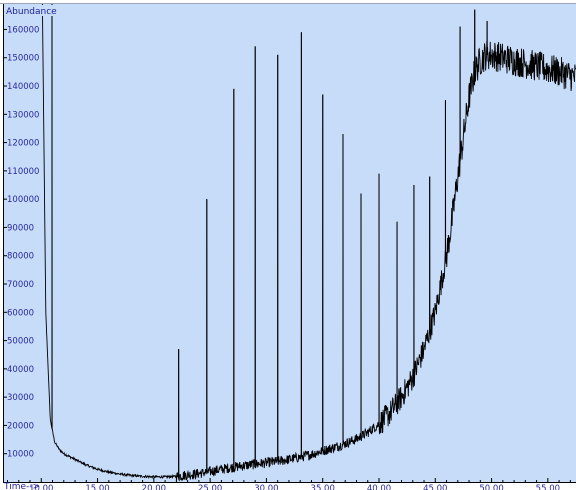  Describe the element at coordinates (323, 487) in the screenshot. I see `x-tick-label: 35.00` at that location.